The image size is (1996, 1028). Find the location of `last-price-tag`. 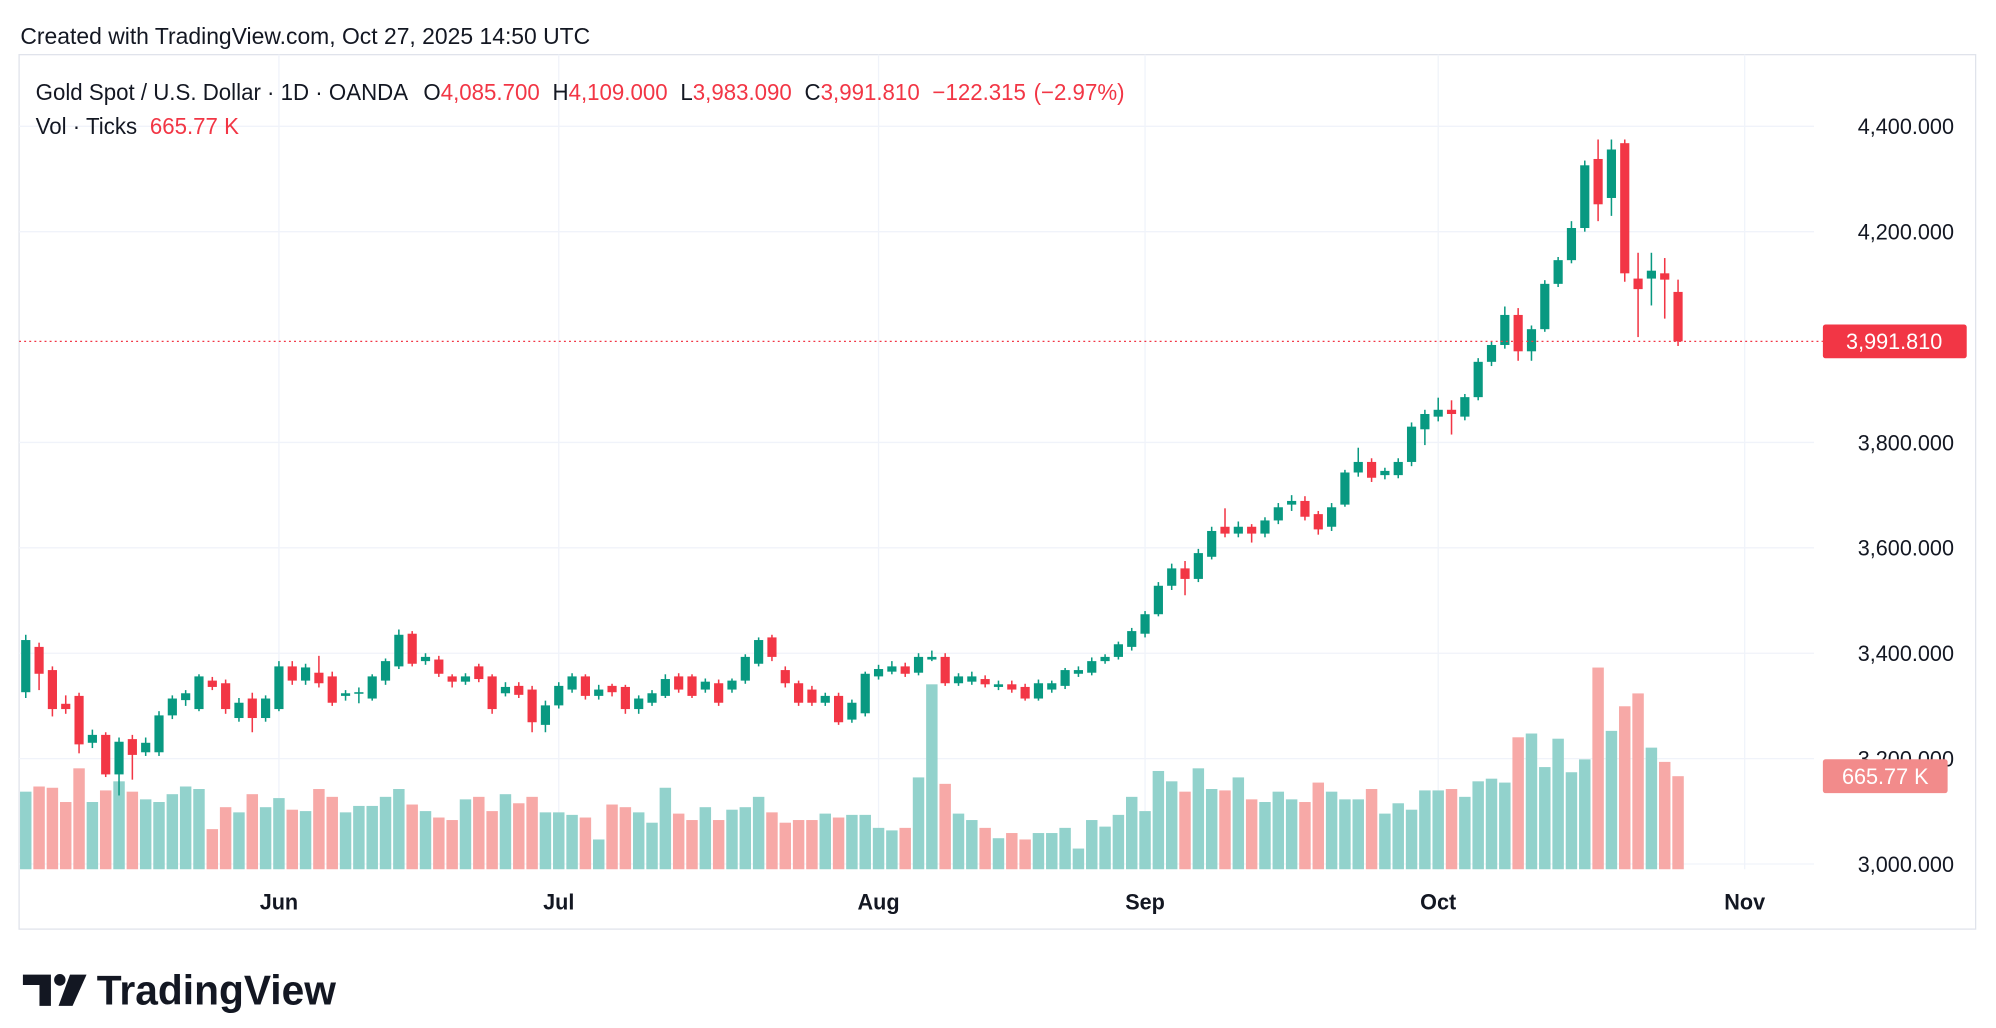

last-price-tag is located at coordinates (1894, 341).